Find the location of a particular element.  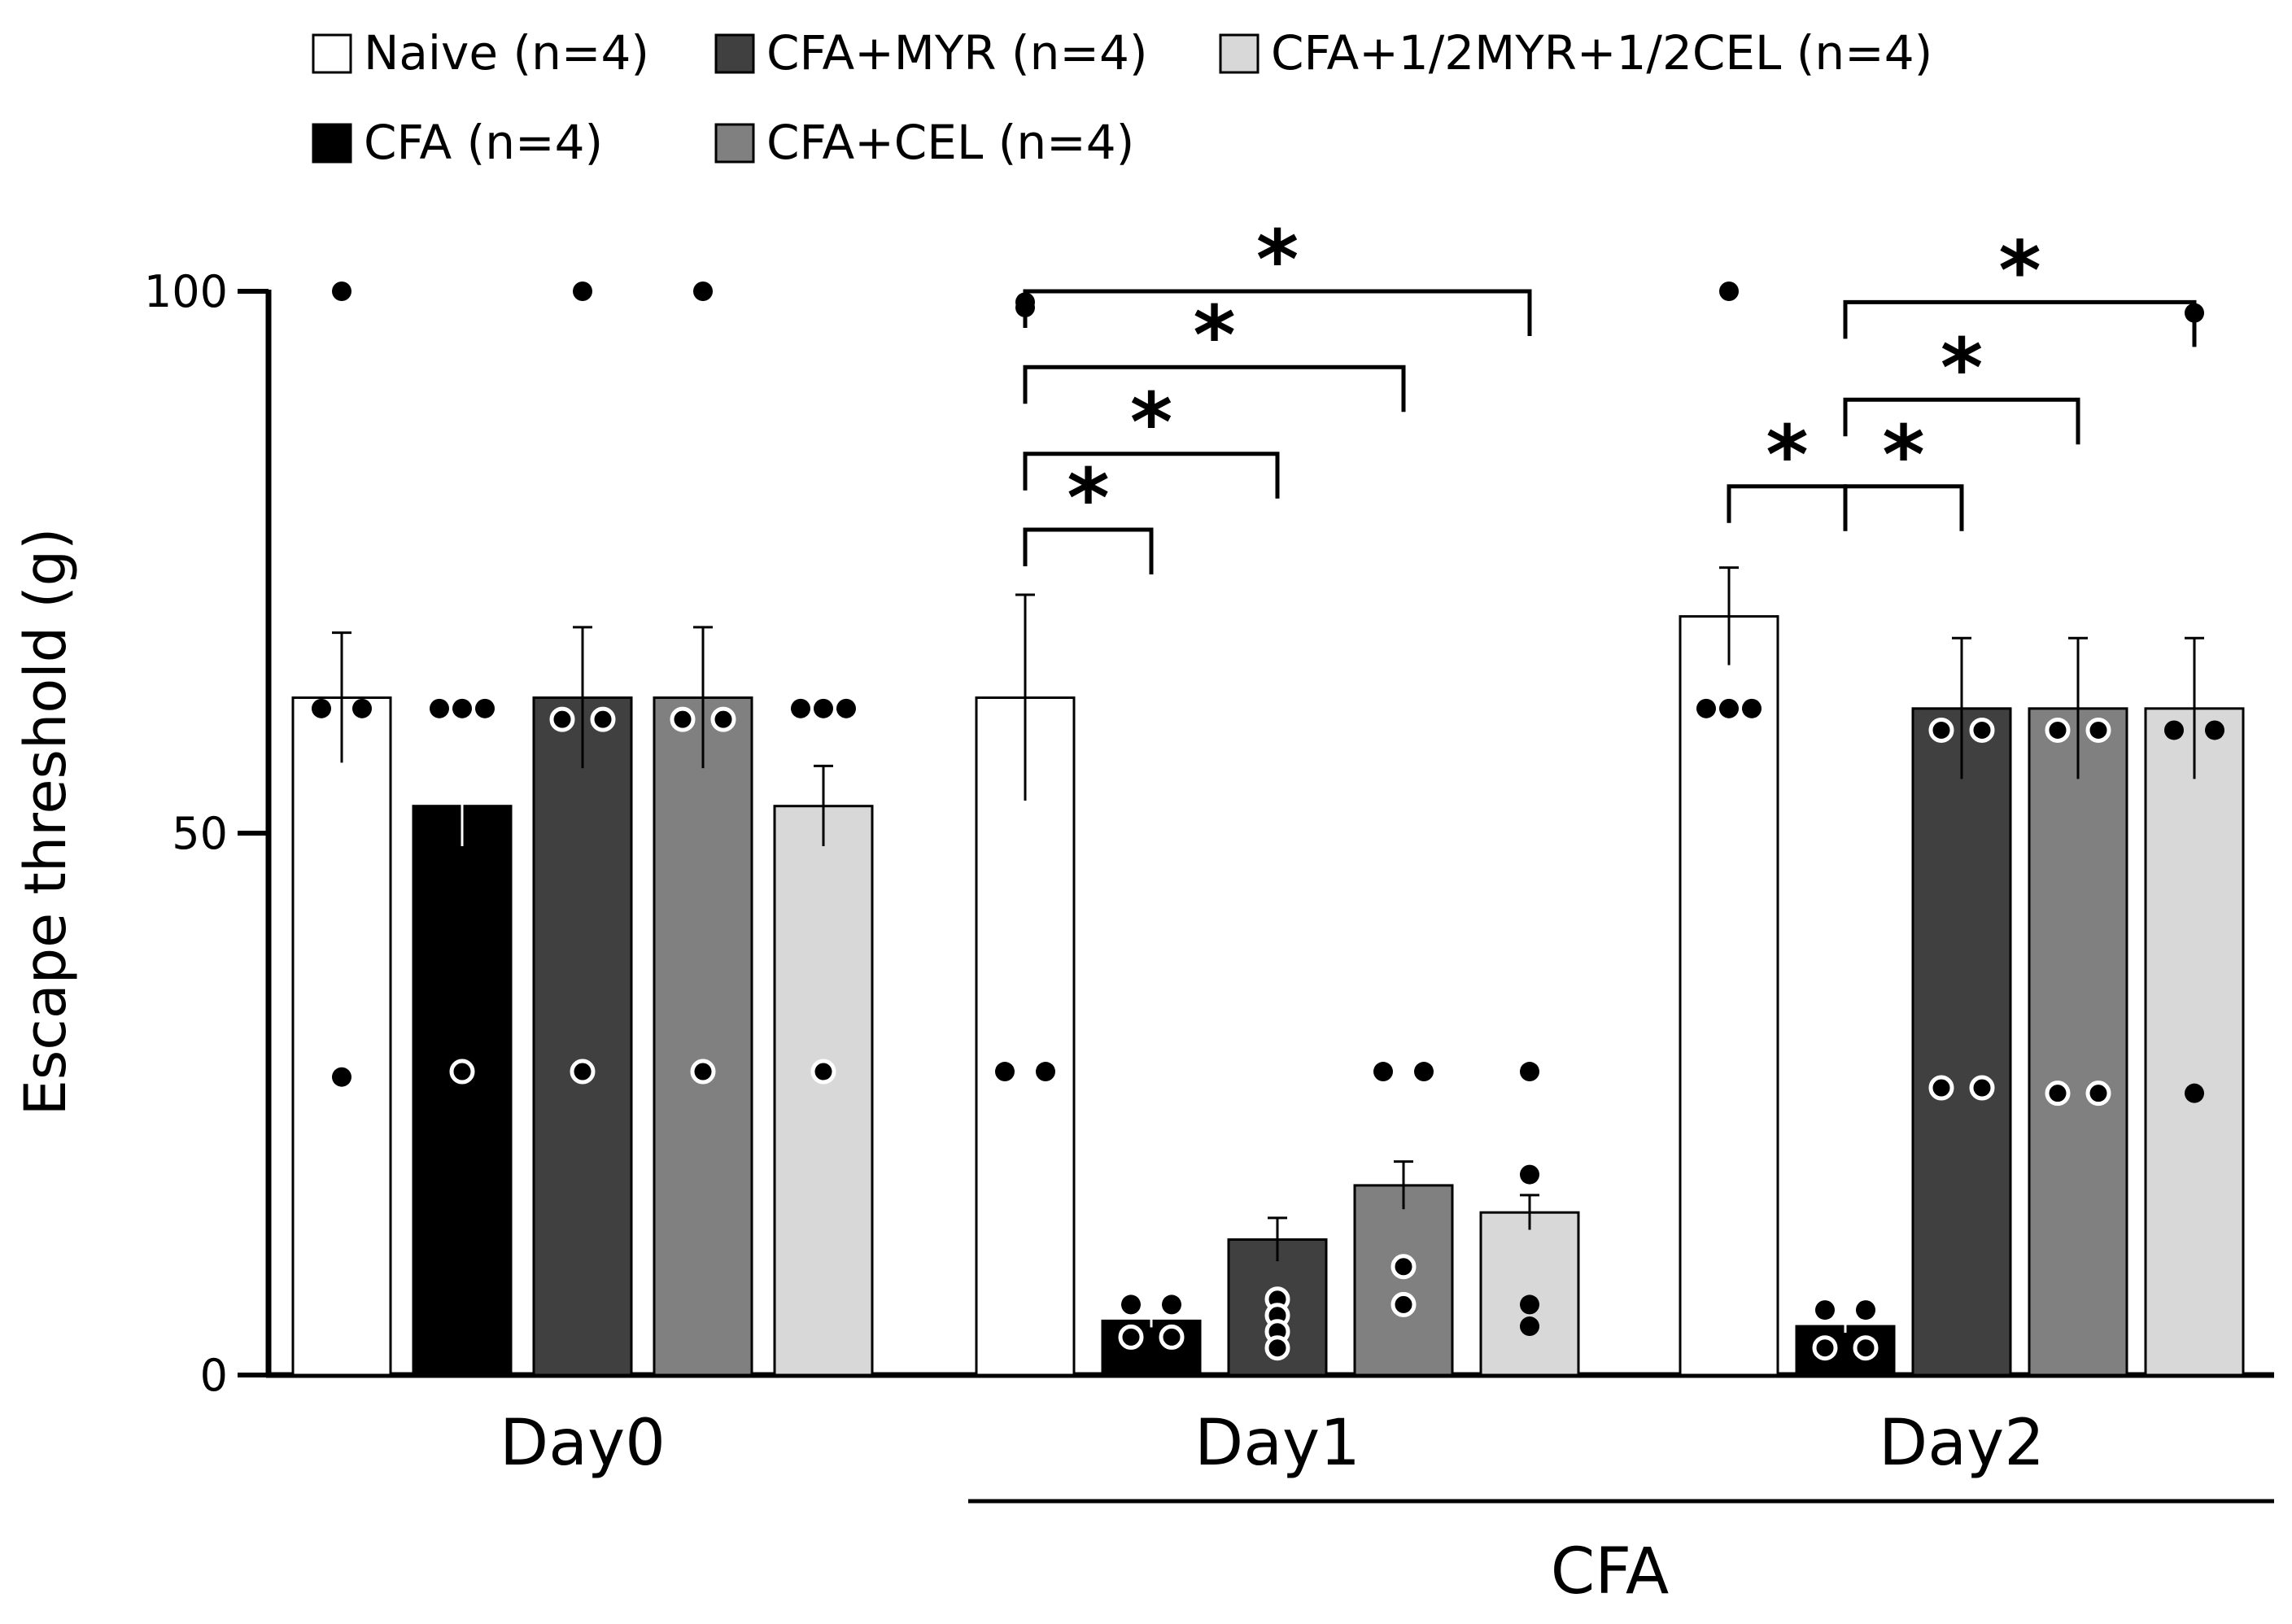

legend-label-cfa-n-4: CFA (n=4) is located at coordinates (483, 143).